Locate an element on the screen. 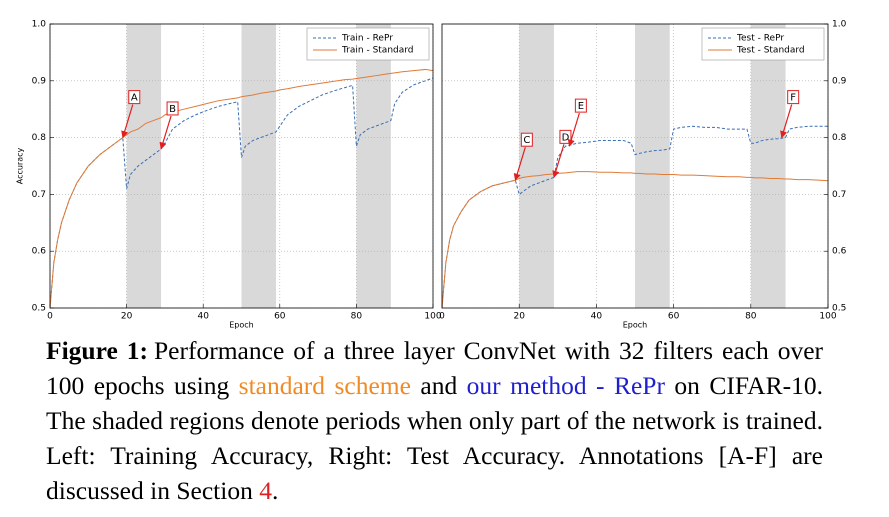 This screenshot has height=517, width=889. annotation-label: C is located at coordinates (526, 140).